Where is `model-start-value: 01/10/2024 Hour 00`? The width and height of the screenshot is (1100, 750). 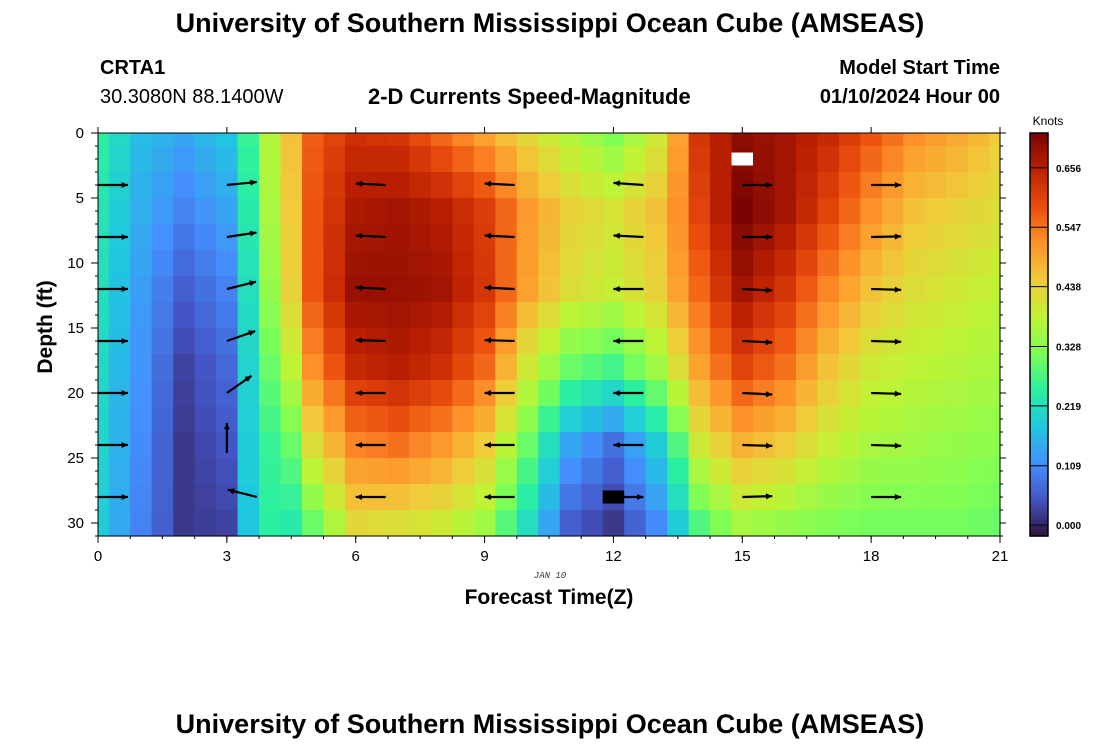
model-start-value: 01/10/2024 Hour 00 is located at coordinates (909, 97).